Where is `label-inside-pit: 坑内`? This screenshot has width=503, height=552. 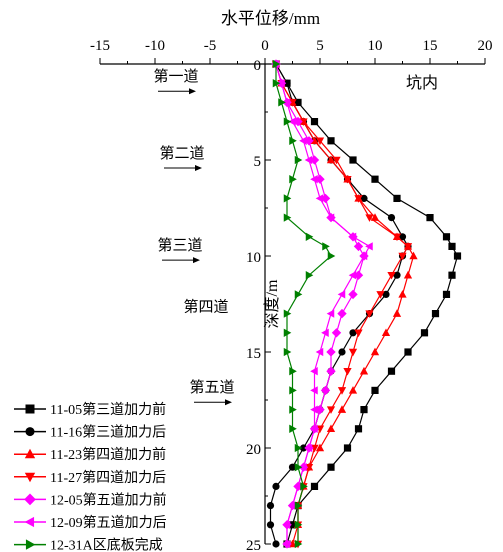 label-inside-pit: 坑内 is located at coordinates (422, 83).